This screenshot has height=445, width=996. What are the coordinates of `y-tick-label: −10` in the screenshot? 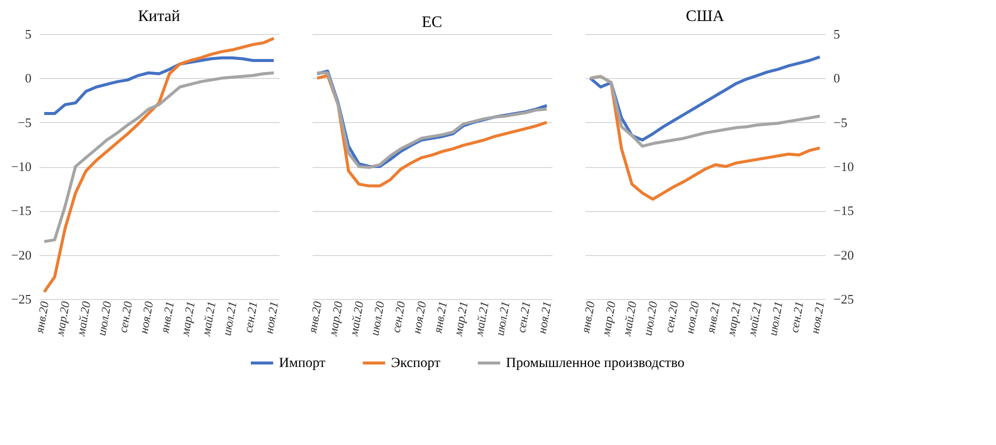 It's located at (21, 166).